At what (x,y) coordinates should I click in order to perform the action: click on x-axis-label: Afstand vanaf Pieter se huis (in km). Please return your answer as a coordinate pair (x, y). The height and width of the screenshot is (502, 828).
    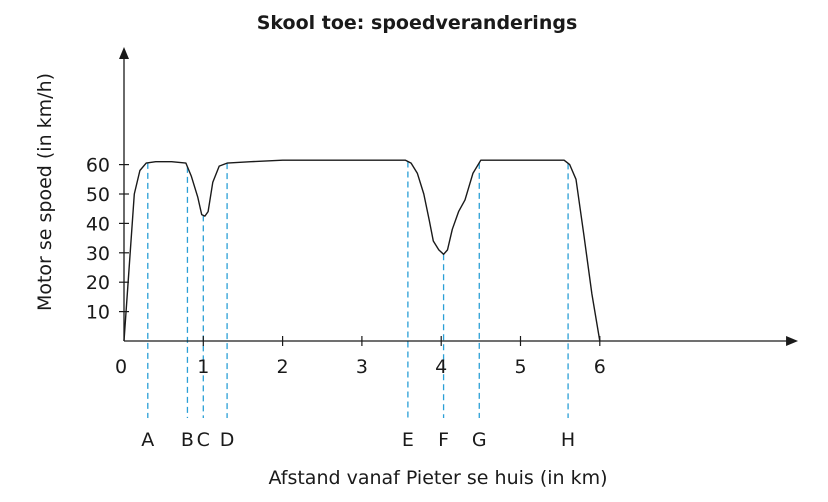
    Looking at the image, I should click on (437, 478).